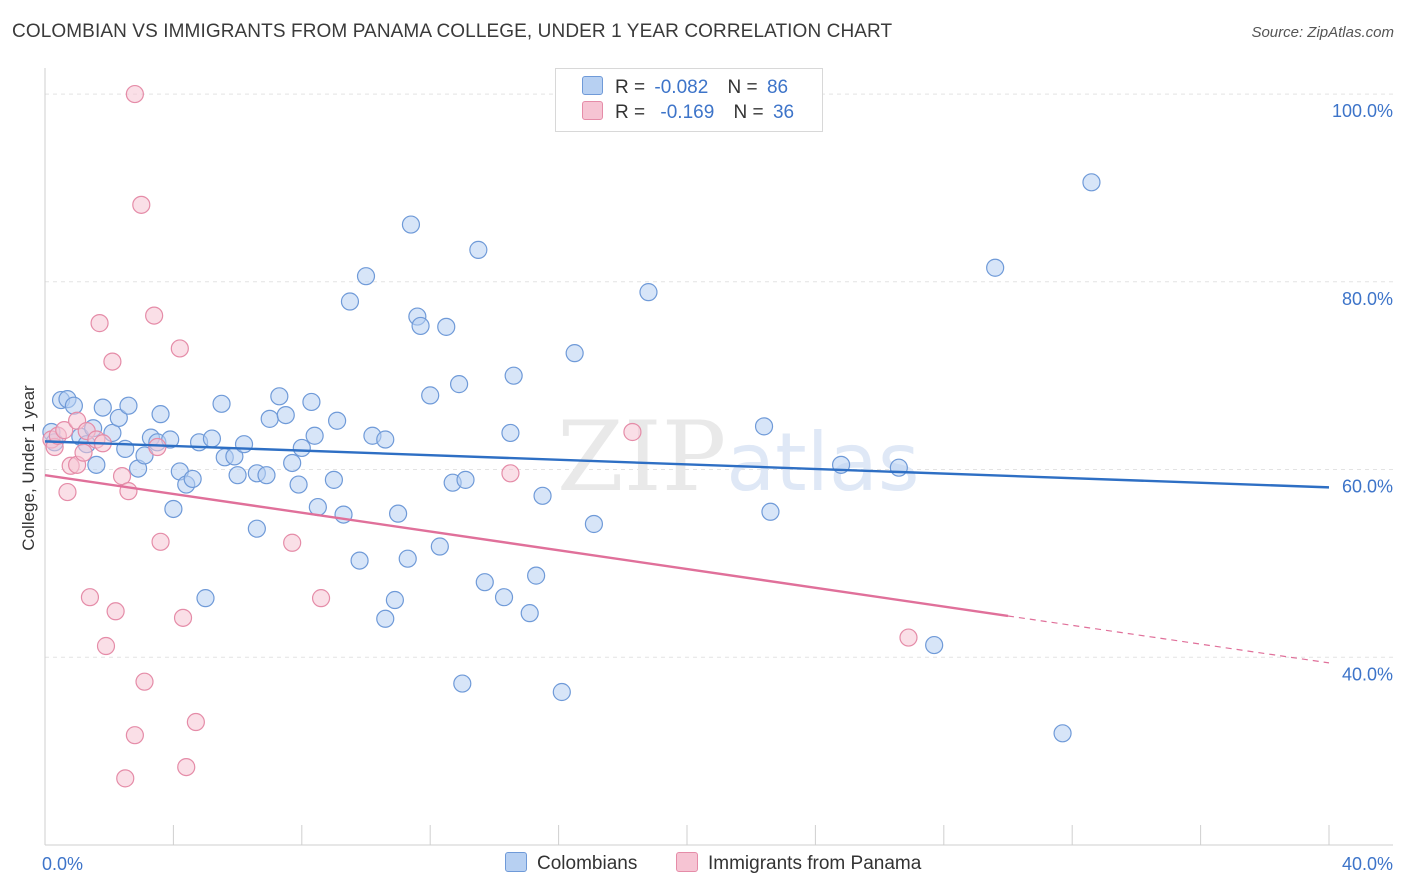 This screenshot has width=1406, height=892. I want to click on legend-n-value: 36, so click(783, 112).